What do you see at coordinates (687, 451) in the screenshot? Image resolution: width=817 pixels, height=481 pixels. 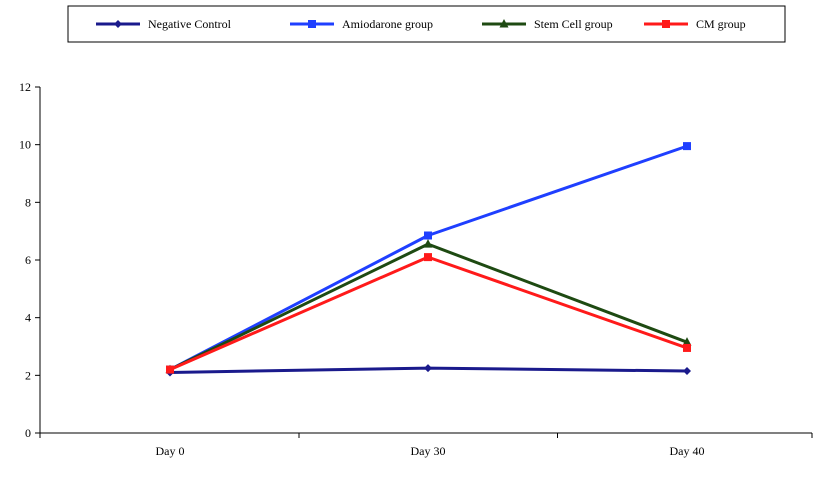 I see `x-tick-label: Day 40` at bounding box center [687, 451].